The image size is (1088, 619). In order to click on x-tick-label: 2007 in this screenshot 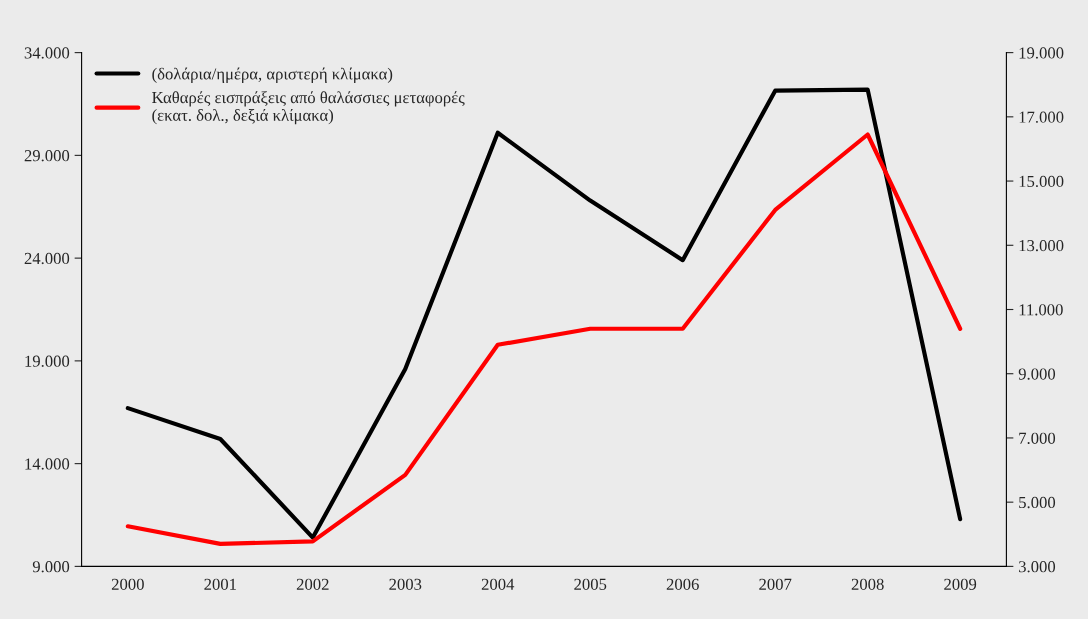, I will do `click(775, 584)`.